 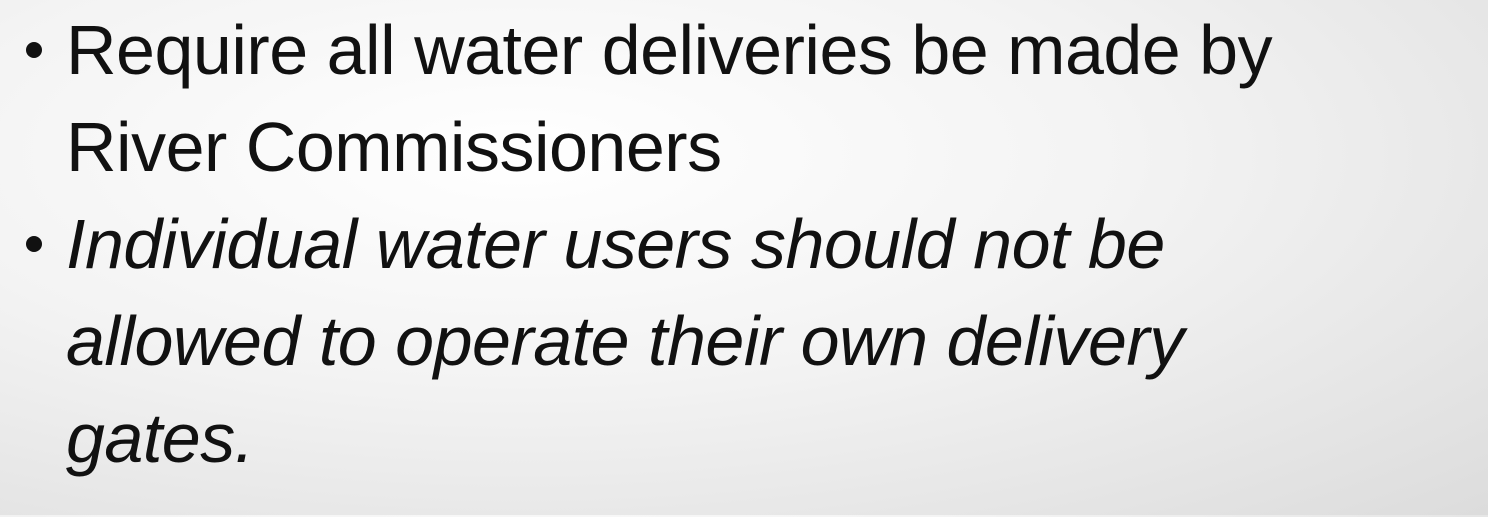 I want to click on bullet-text: River Commissioners, so click(x=394, y=147).